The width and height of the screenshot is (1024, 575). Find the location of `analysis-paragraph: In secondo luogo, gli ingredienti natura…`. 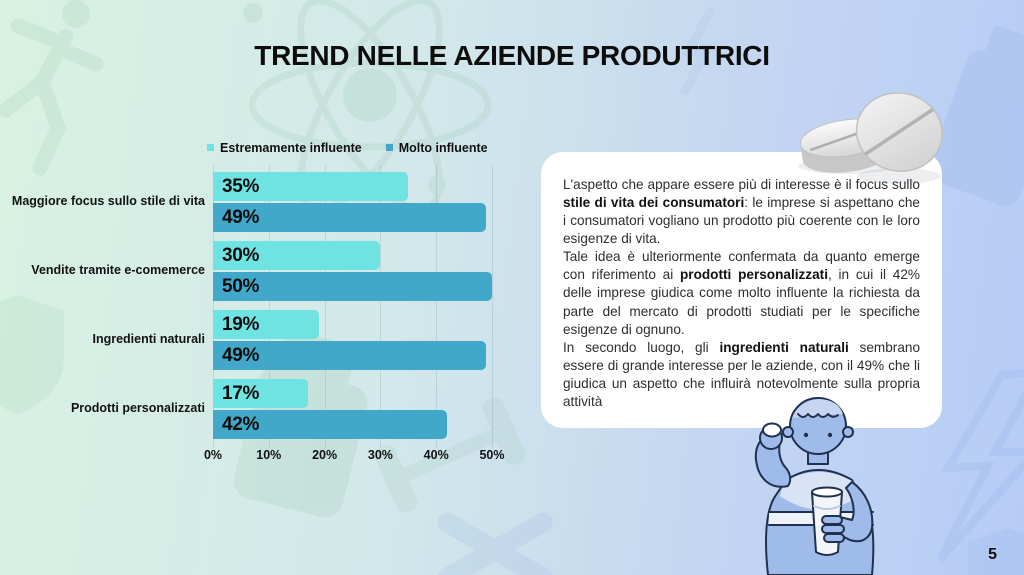

analysis-paragraph: In secondo luogo, gli ingredienti natura… is located at coordinates (742, 374).